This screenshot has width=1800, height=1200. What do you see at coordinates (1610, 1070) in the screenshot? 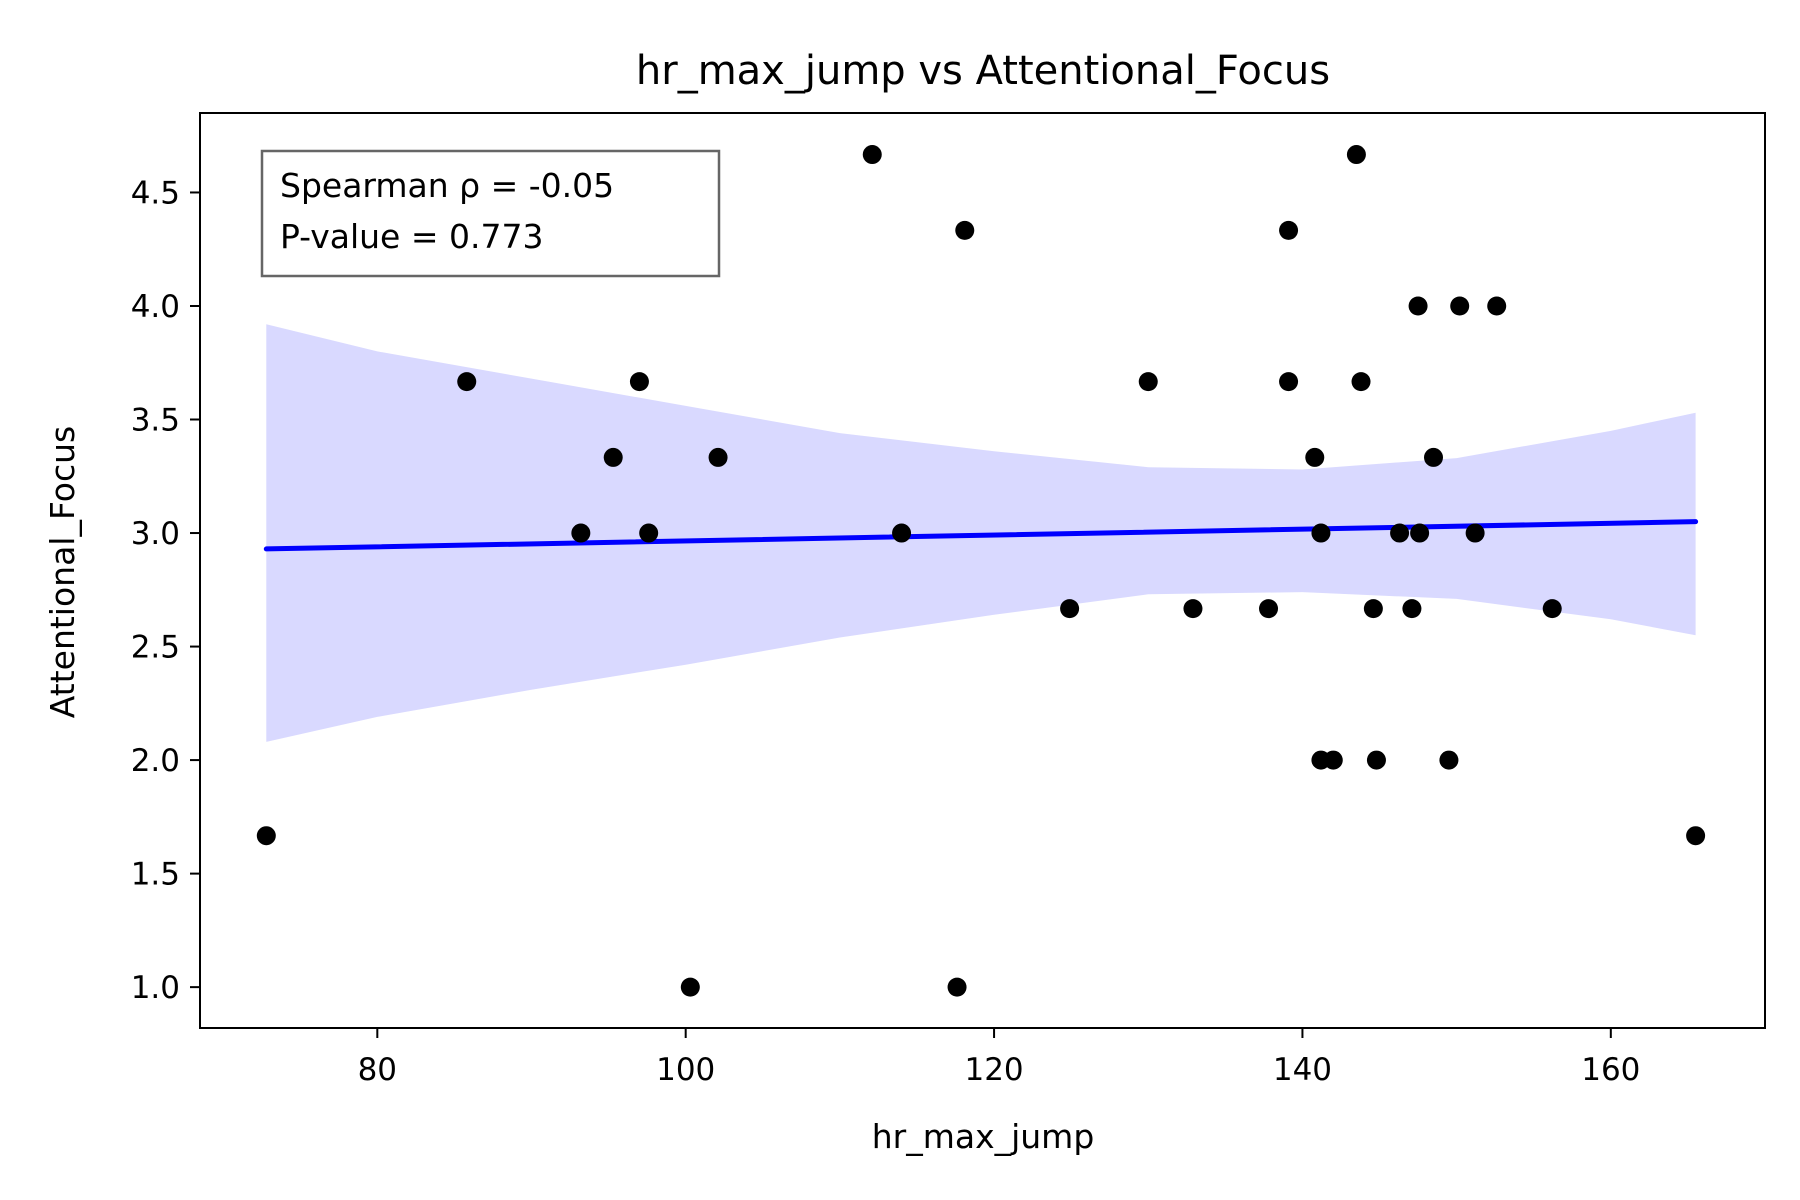
I see `x-tick-label: 160` at bounding box center [1610, 1070].